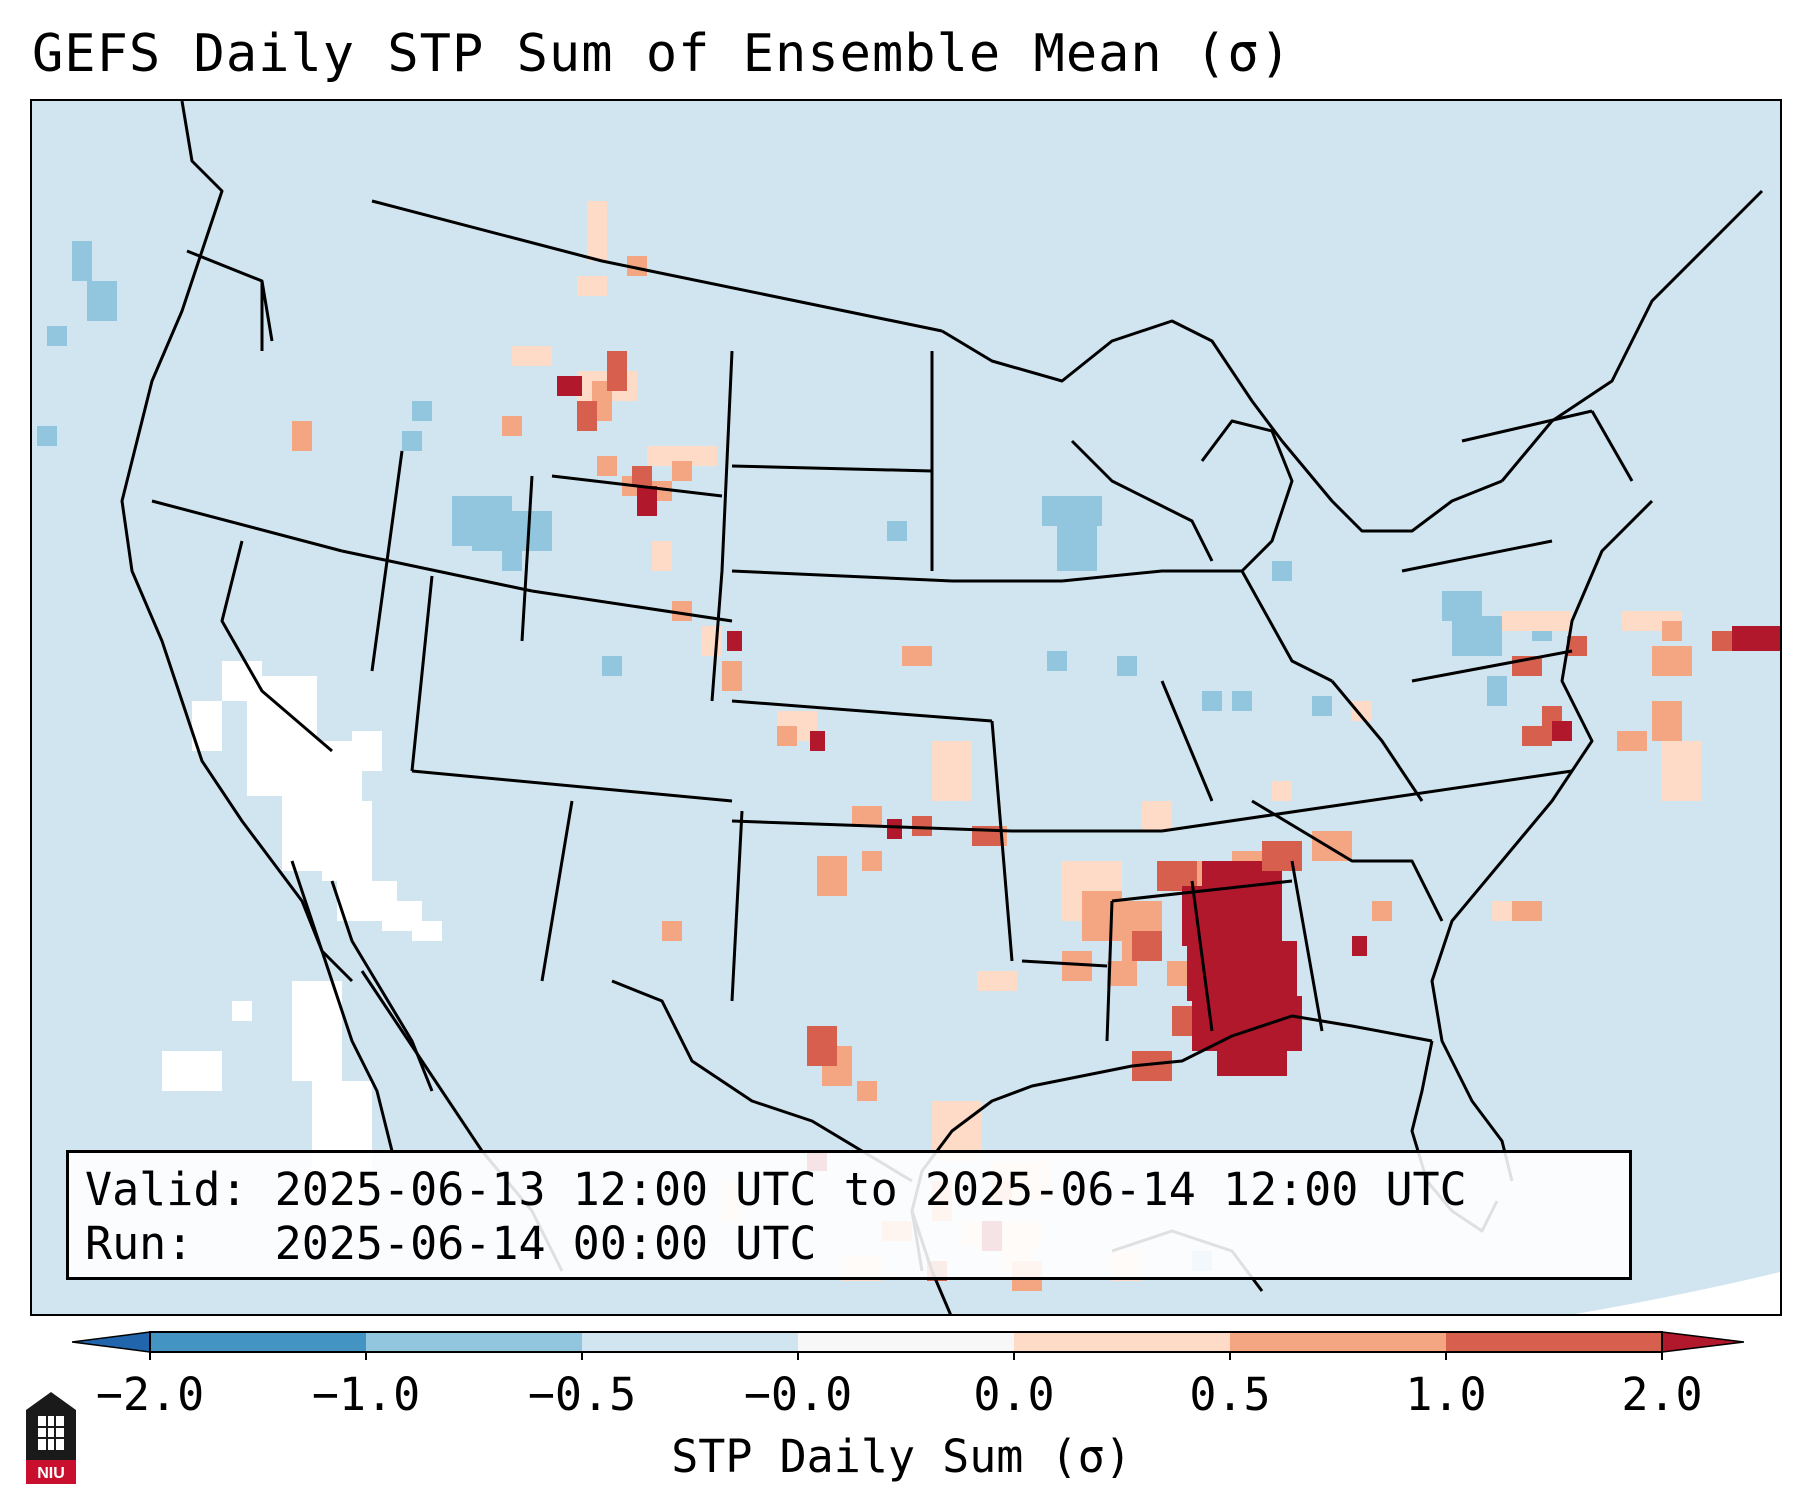  I want to click on map-title: GEFS Daily STP Sum of Ensemble Mean (σ), so click(662, 54).